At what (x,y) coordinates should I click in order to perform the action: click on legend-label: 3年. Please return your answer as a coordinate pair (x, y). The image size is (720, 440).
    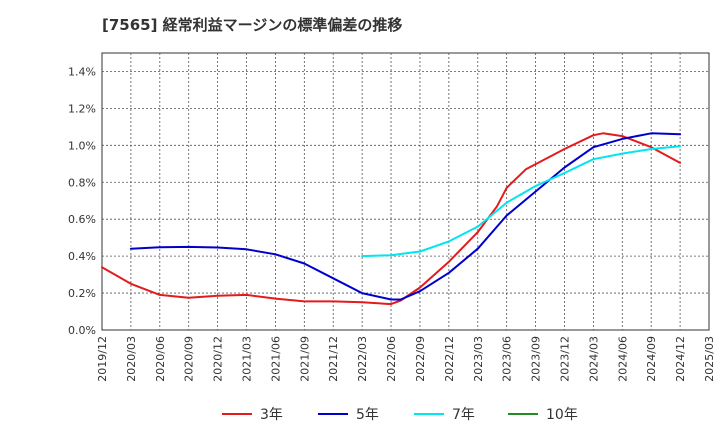
    Looking at the image, I should click on (271, 415).